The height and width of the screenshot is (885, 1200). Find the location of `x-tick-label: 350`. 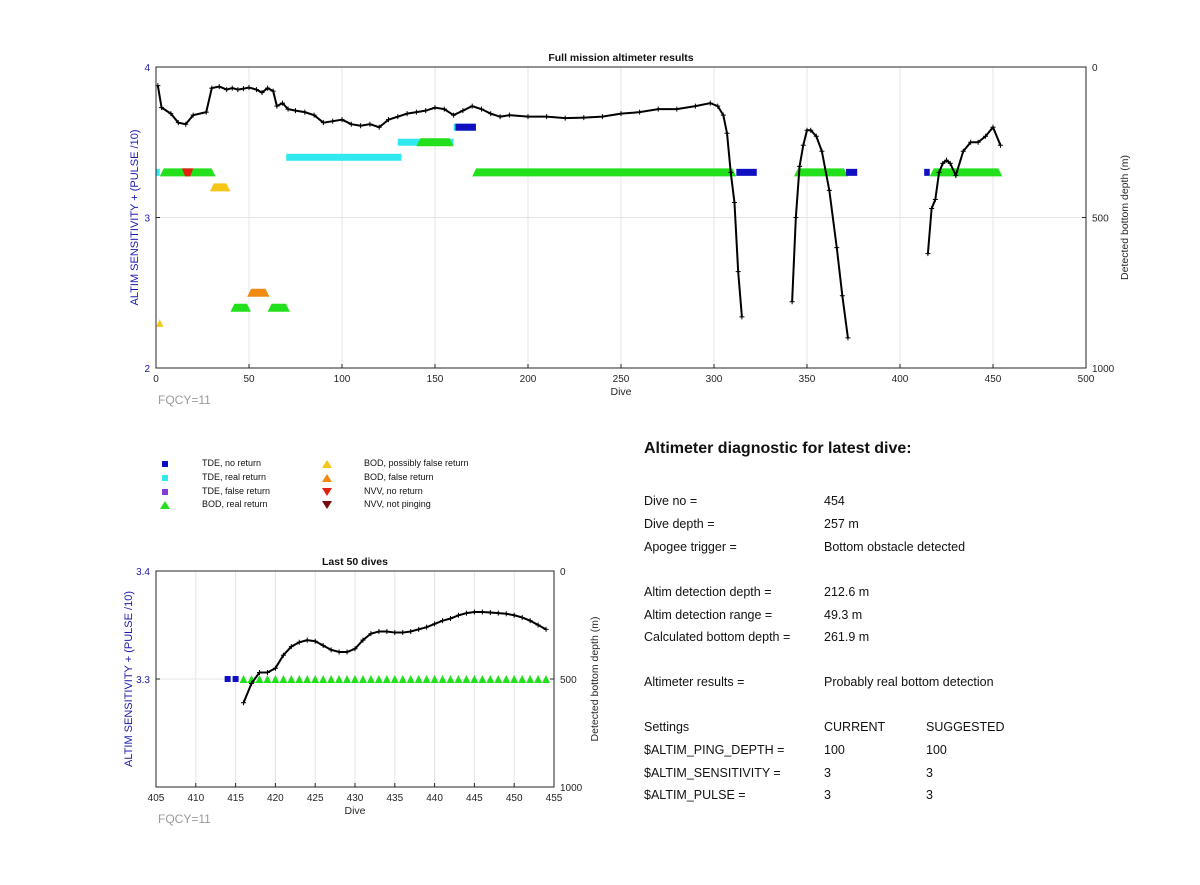

x-tick-label: 350 is located at coordinates (807, 379).